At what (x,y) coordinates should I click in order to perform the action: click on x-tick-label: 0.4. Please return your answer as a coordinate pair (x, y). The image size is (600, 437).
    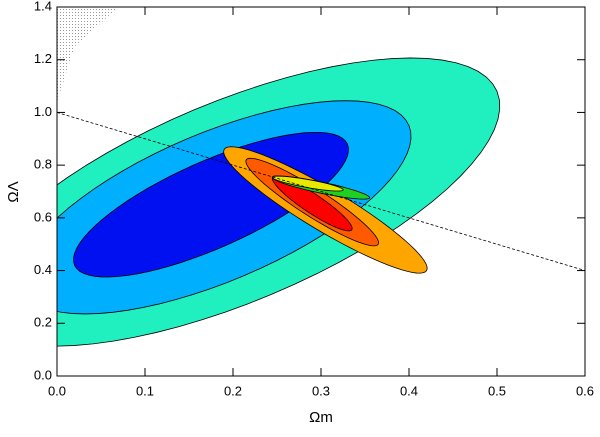
    Looking at the image, I should click on (409, 390).